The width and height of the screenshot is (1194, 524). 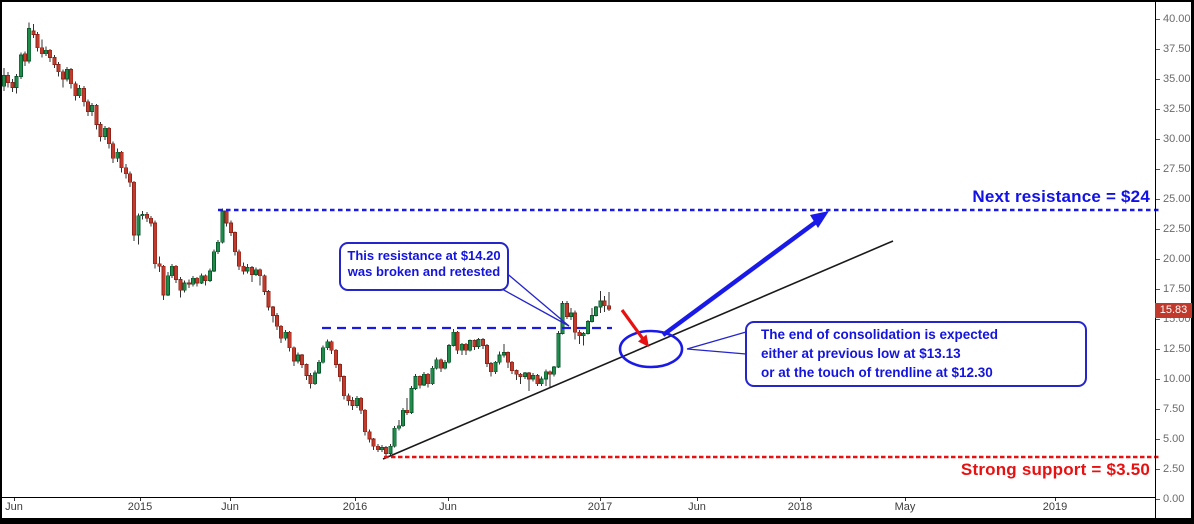 What do you see at coordinates (905, 507) in the screenshot?
I see `x-axis-label: May` at bounding box center [905, 507].